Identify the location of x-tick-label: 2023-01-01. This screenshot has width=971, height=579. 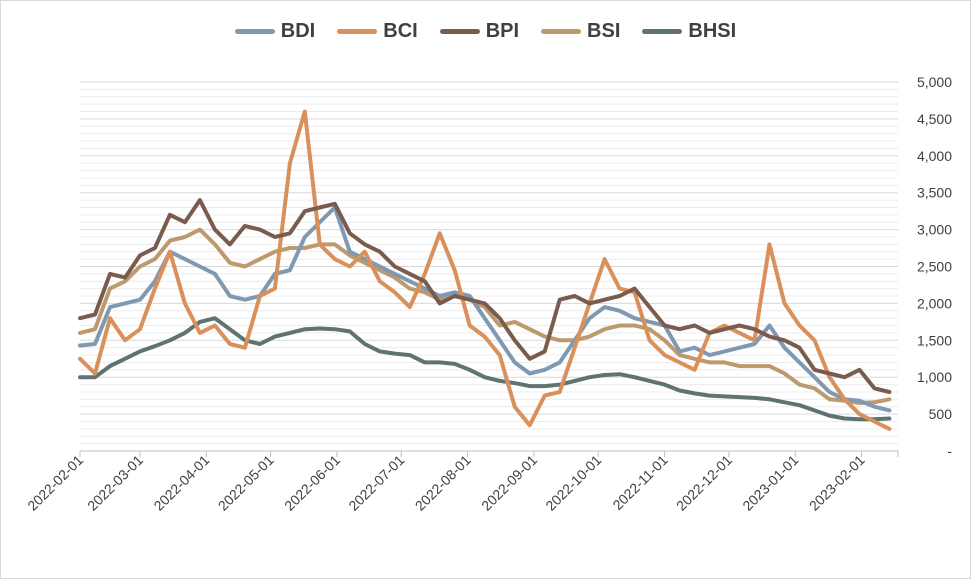
(770, 483).